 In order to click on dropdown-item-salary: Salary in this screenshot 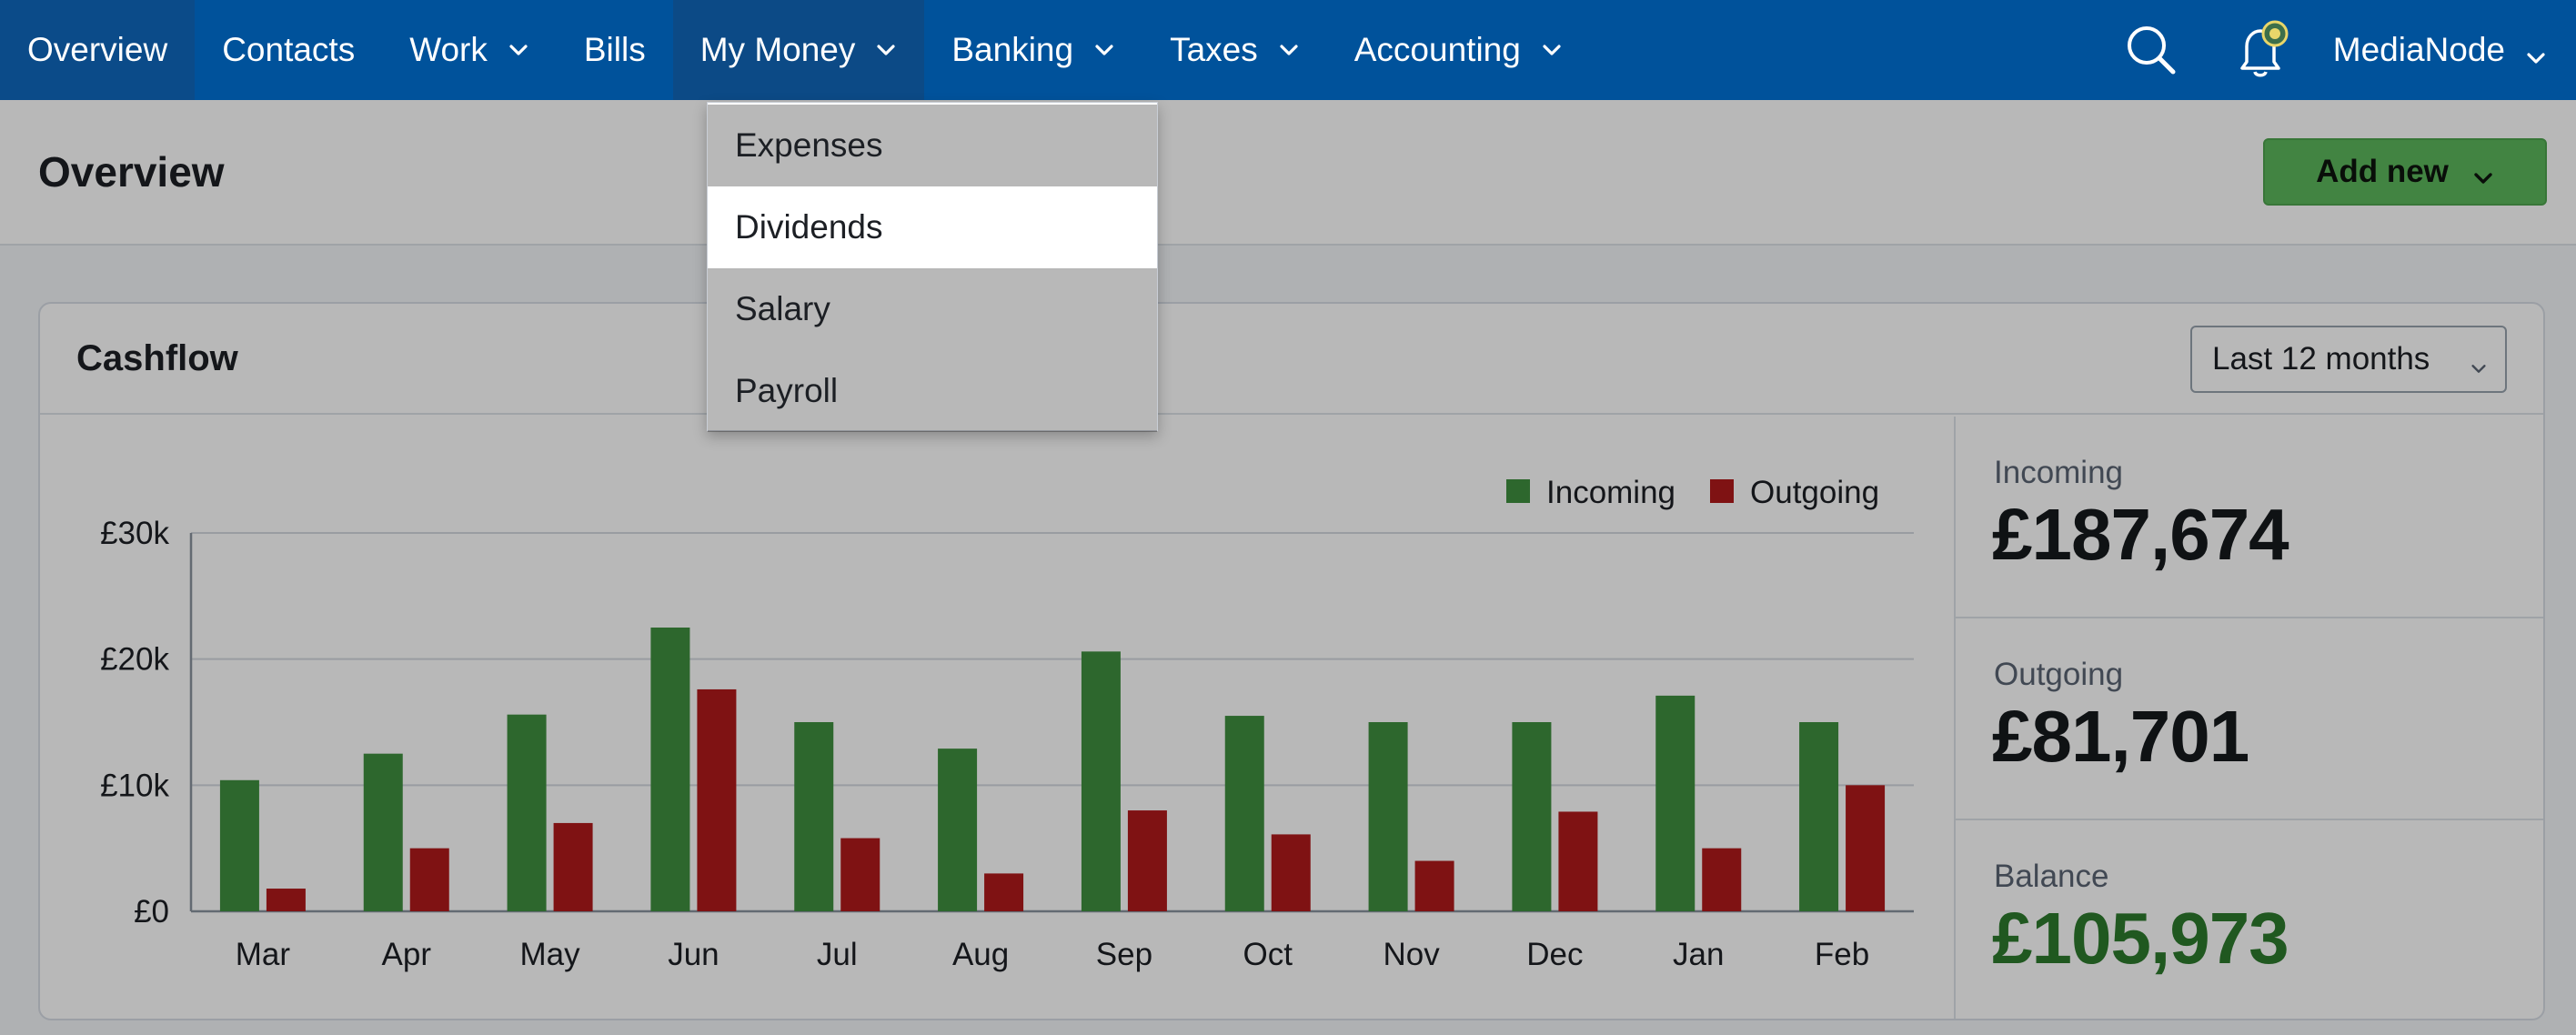, I will do `click(932, 309)`.